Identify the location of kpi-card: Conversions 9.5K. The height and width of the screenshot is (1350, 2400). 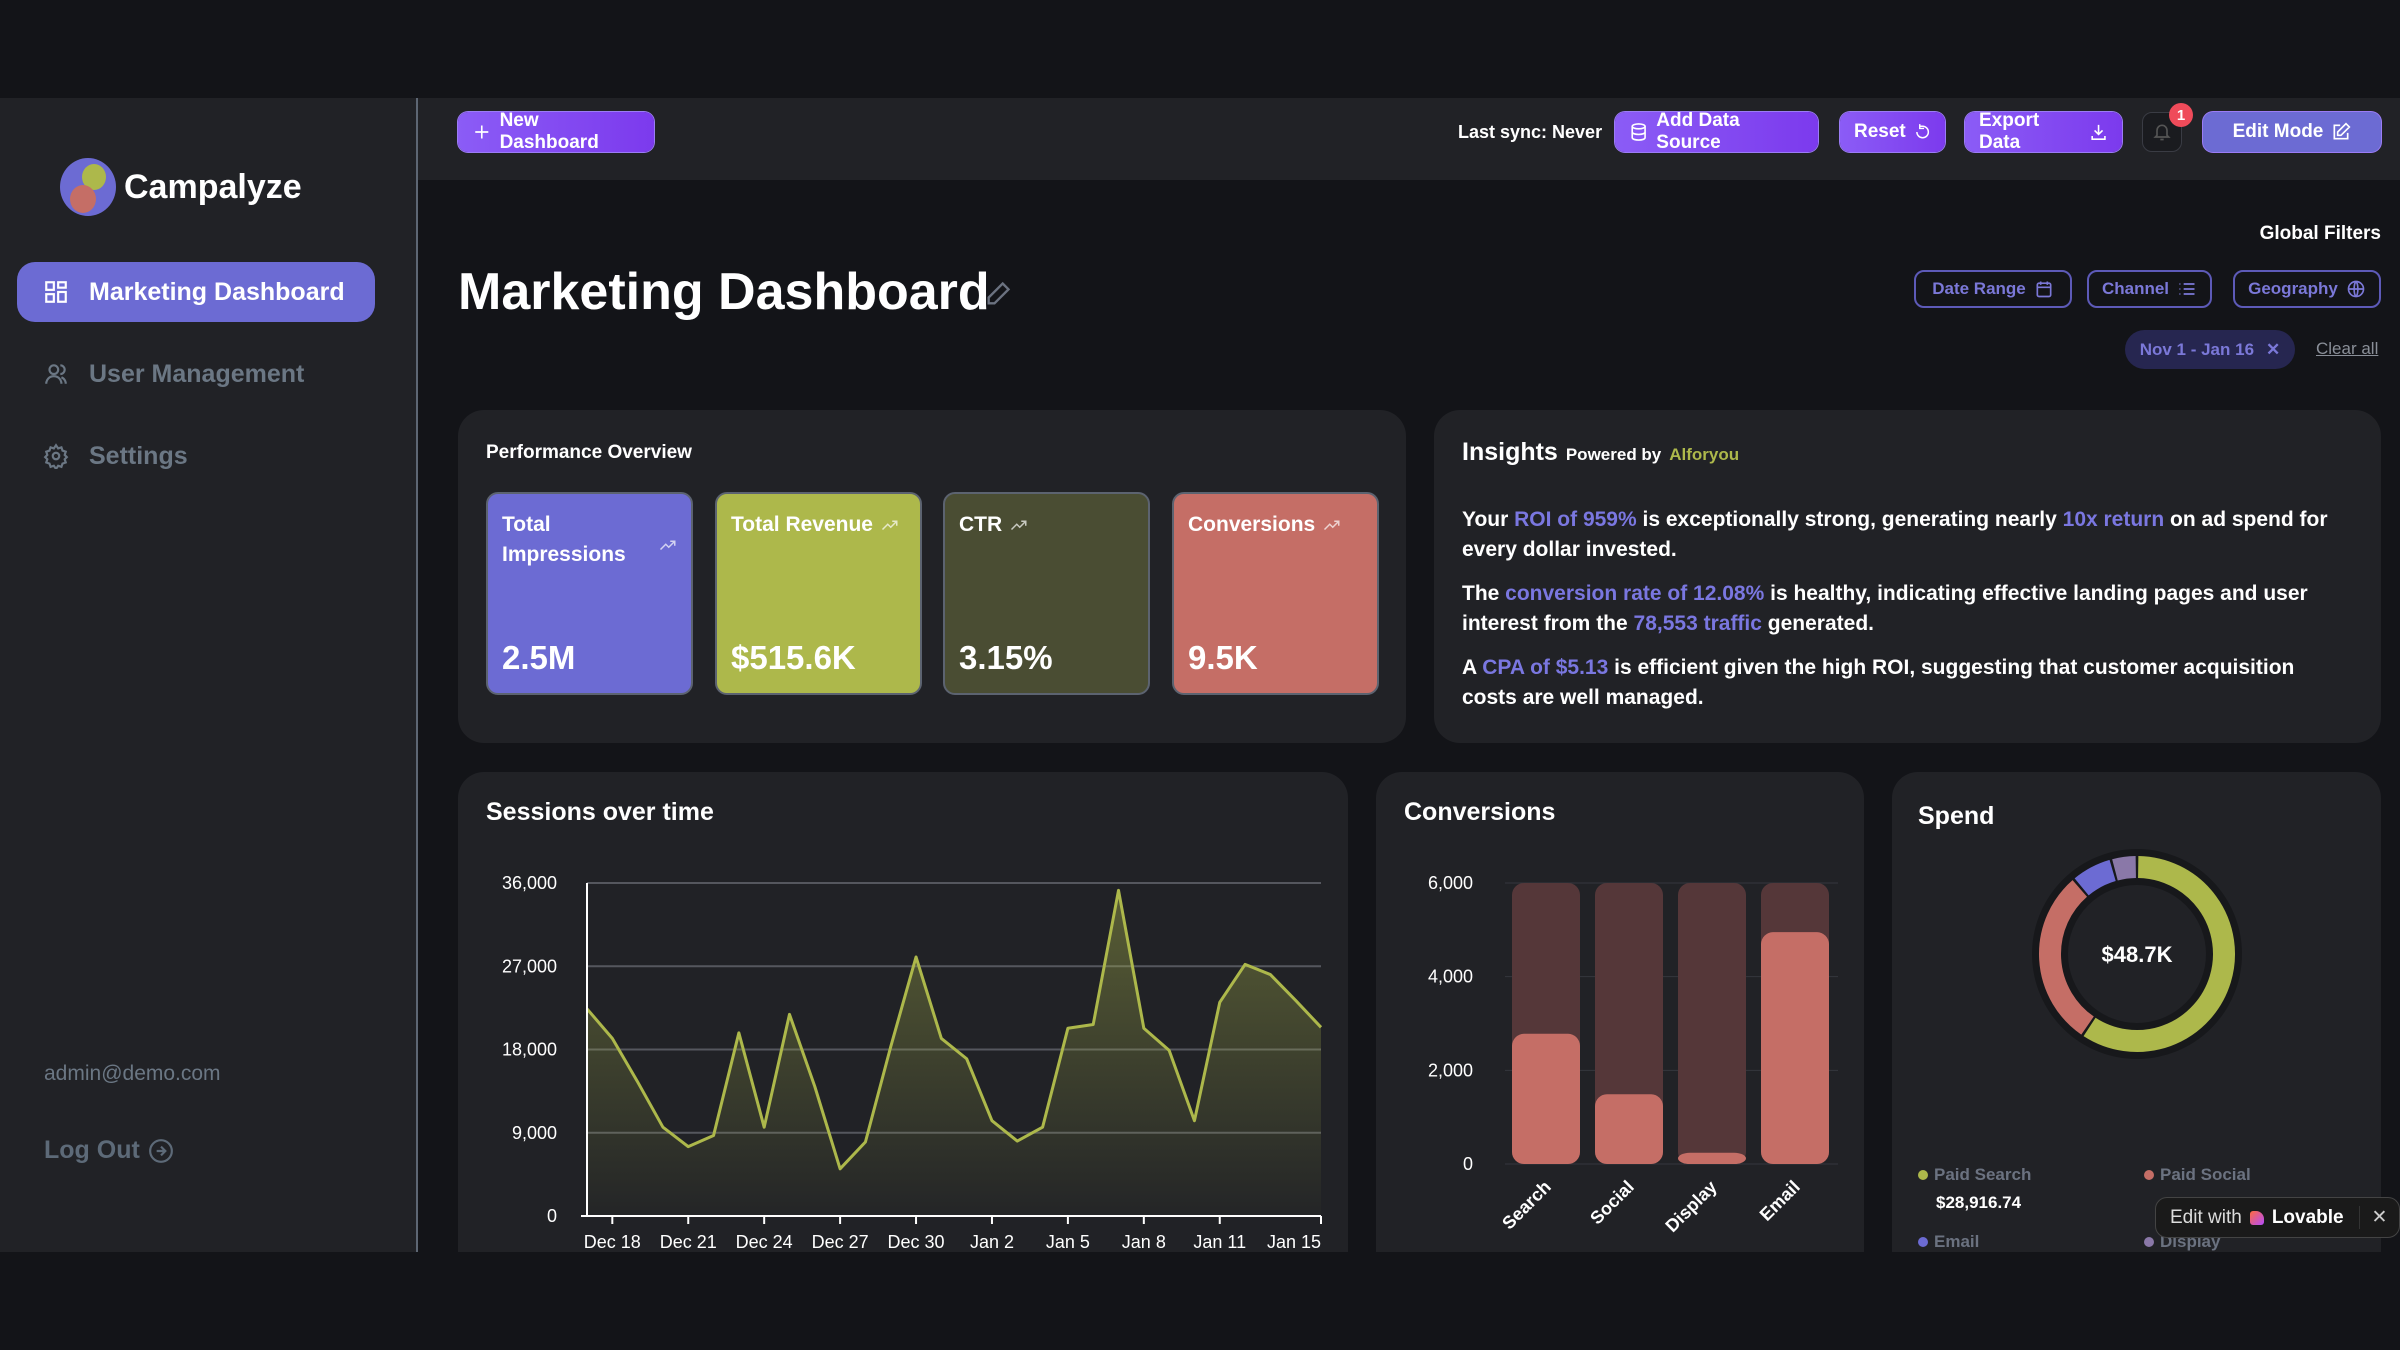
(1275, 593).